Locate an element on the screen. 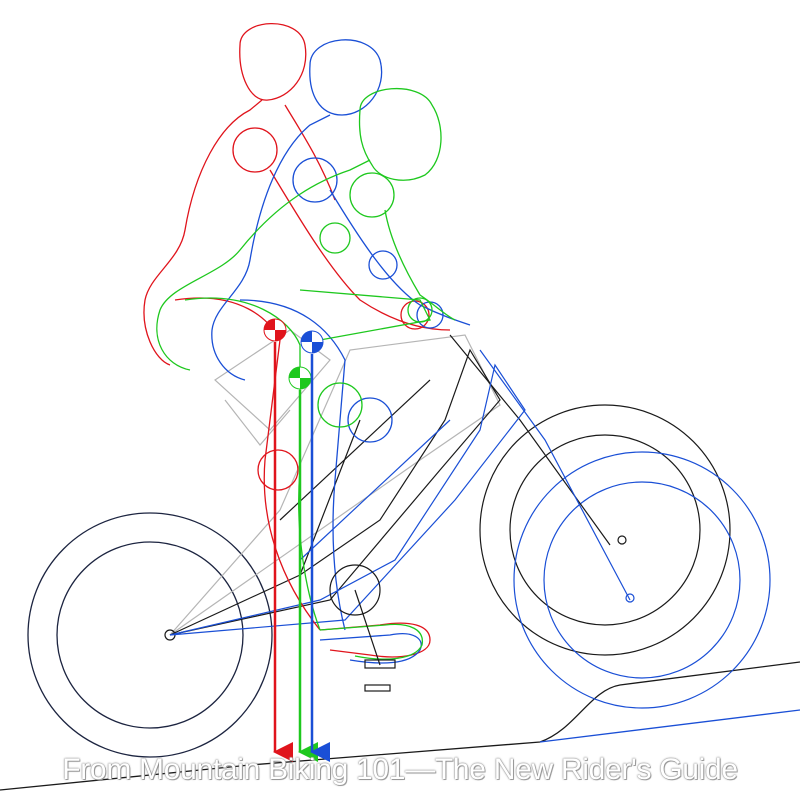 The height and width of the screenshot is (800, 800). com-marker-green is located at coordinates (300, 378).